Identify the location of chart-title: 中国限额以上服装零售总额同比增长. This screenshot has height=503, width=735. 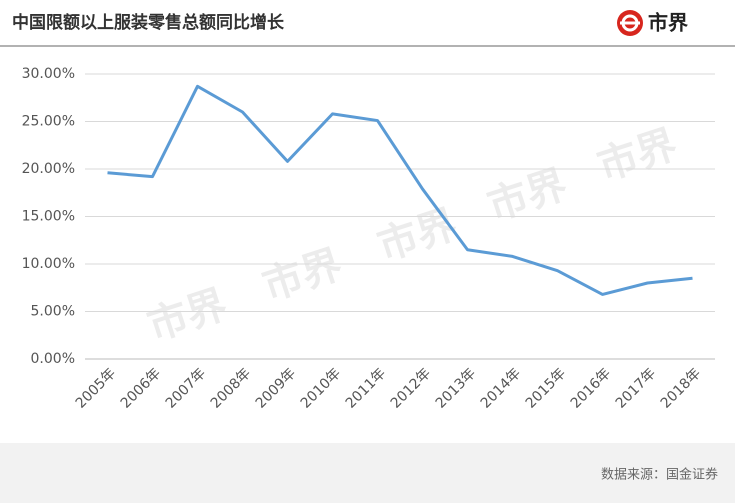
(148, 22).